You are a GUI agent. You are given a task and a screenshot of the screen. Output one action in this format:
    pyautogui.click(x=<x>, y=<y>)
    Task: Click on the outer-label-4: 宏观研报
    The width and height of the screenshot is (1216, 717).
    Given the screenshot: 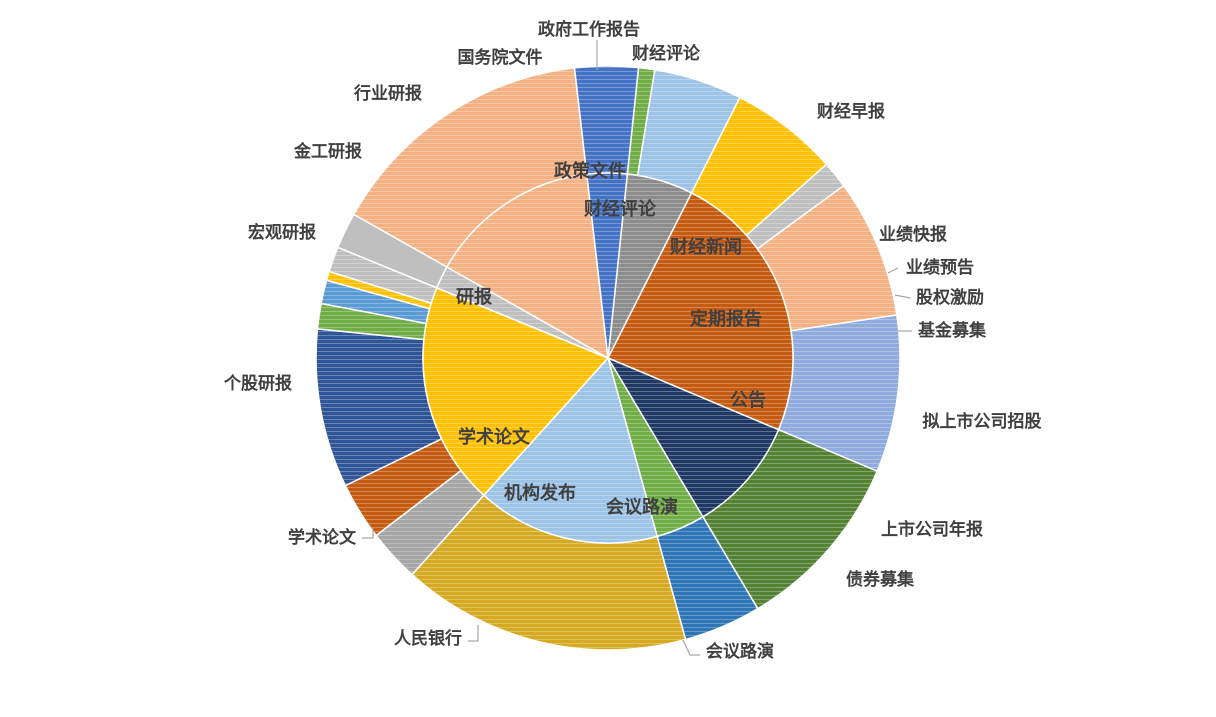 What is the action you would take?
    pyautogui.click(x=282, y=232)
    